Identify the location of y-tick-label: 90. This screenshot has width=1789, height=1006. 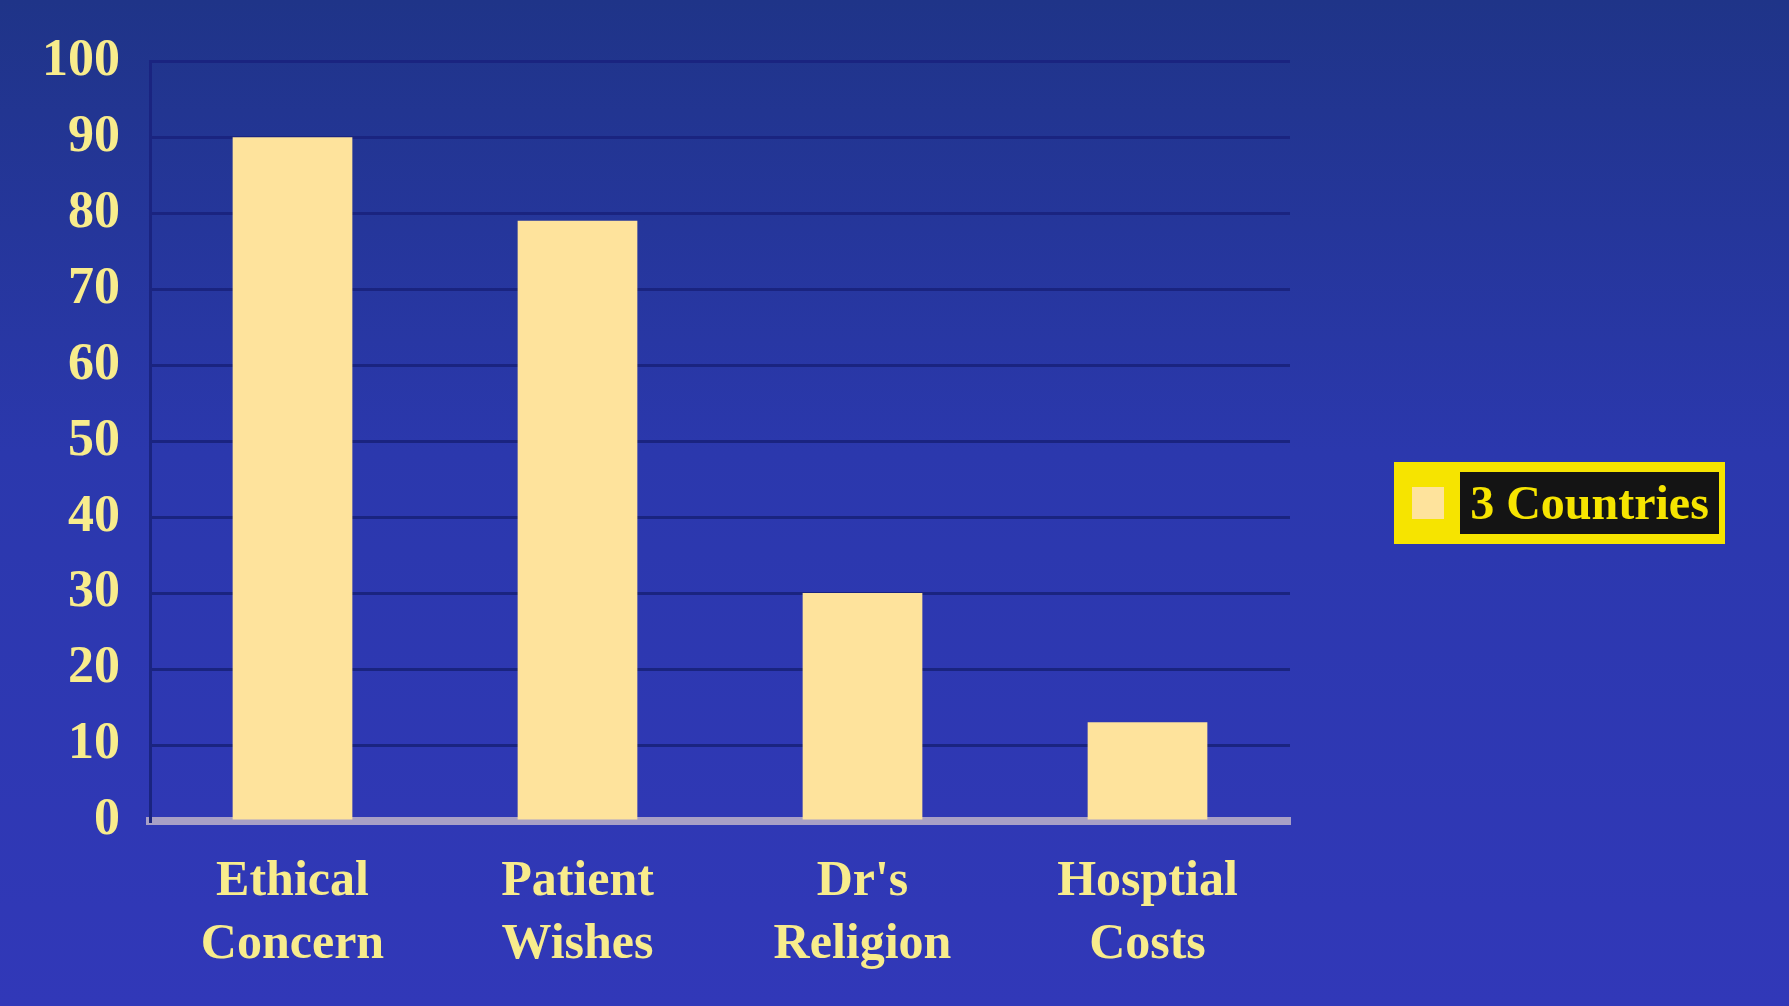
(94, 133).